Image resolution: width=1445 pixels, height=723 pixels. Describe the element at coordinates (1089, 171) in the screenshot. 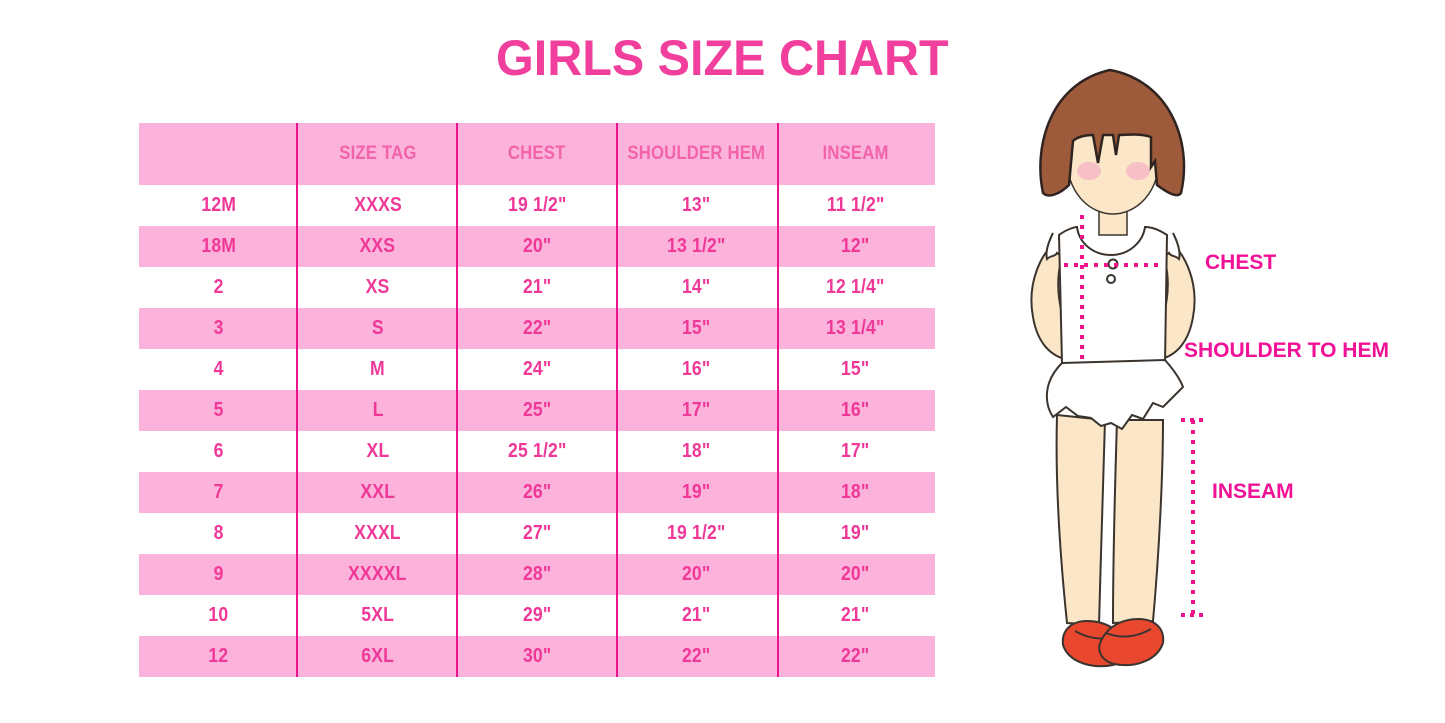

I see `blush-left` at that location.